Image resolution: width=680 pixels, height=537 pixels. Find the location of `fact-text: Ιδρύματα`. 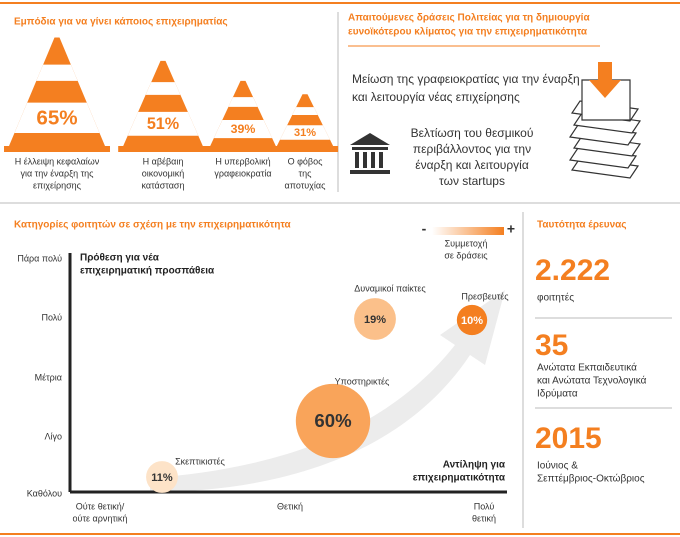

fact-text: Ιδρύματα is located at coordinates (557, 394).